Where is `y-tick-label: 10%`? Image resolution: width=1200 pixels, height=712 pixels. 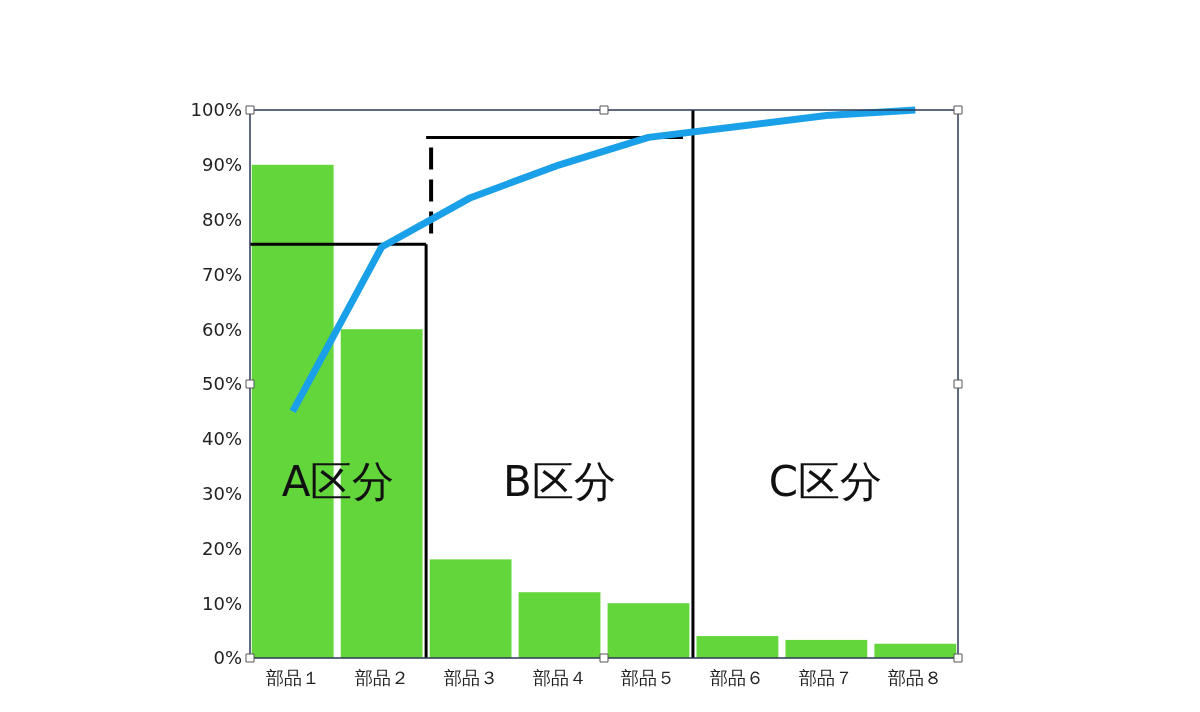
y-tick-label: 10% is located at coordinates (221, 603).